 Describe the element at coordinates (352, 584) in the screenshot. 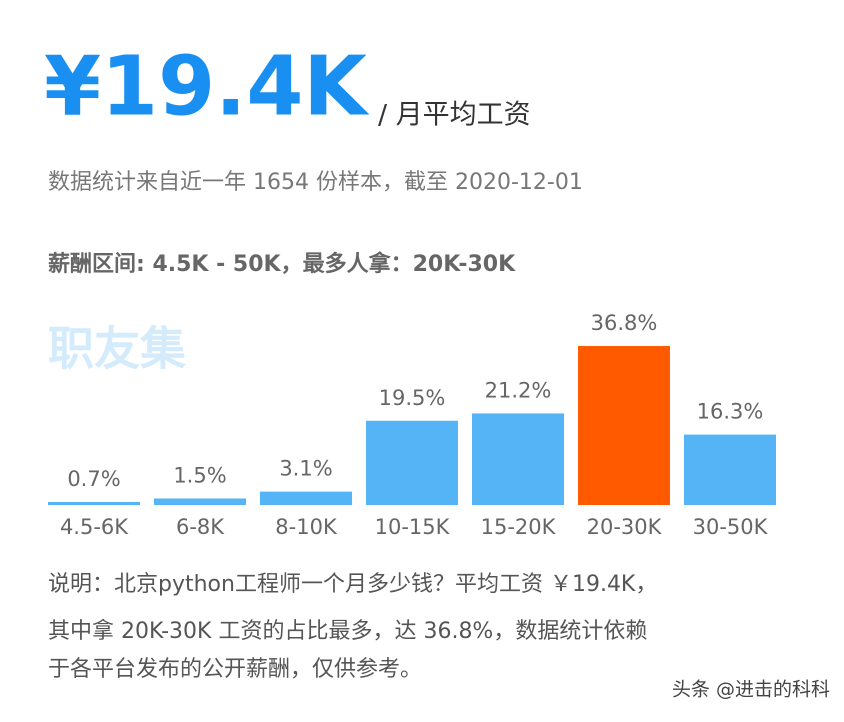

I see `note-line: 说明：北京python工程师一个月多少钱？平均工资 ￥19.4K，` at that location.